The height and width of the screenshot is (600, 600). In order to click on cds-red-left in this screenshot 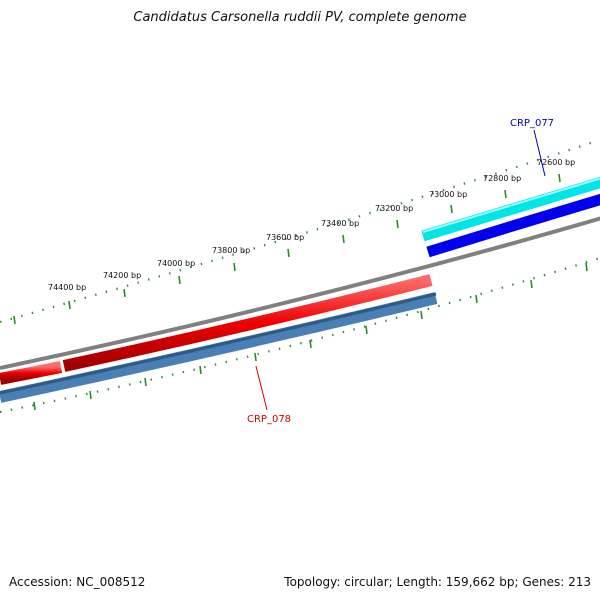, I will do `click(30, 373)`.